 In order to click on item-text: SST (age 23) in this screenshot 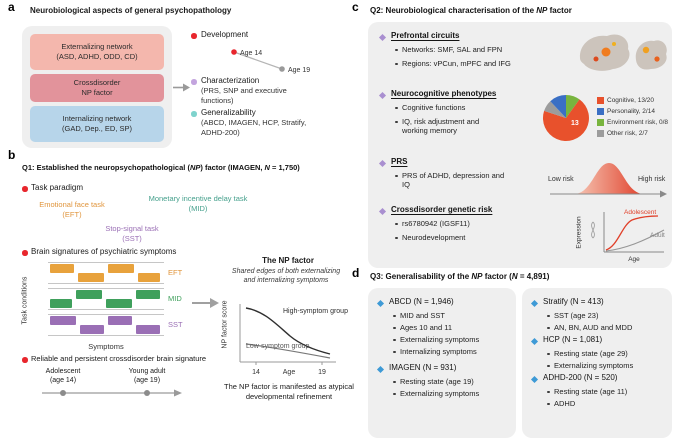, I will do `click(576, 315)`.